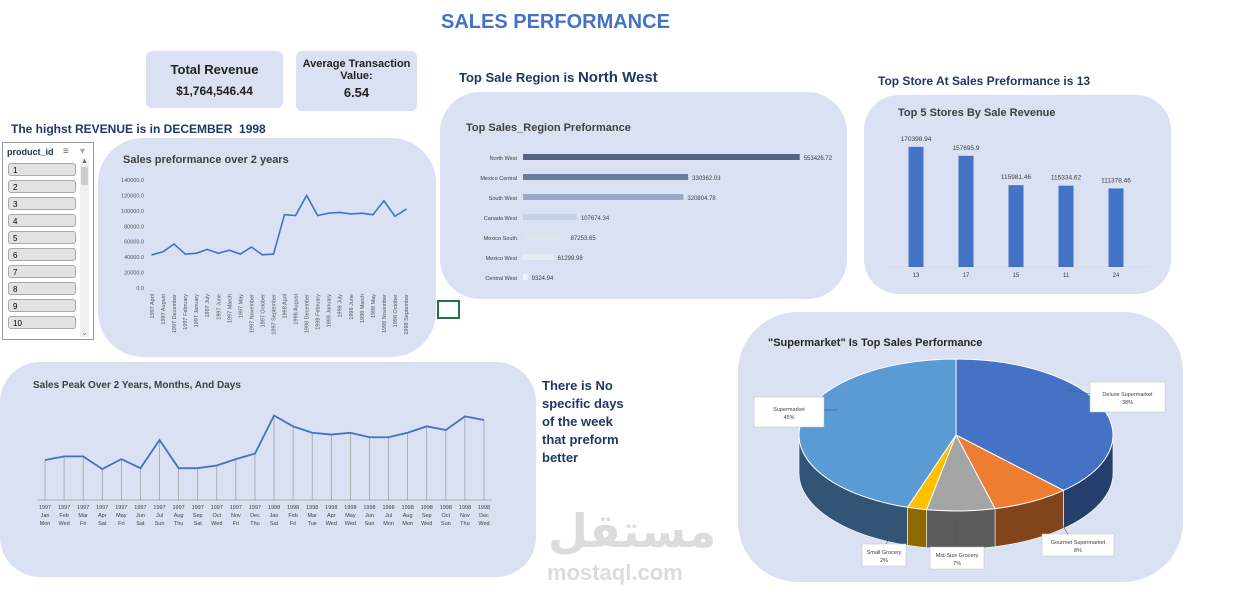 This screenshot has height=597, width=1244. What do you see at coordinates (263, 310) in the screenshot?
I see `x-tick-label: 1997 October` at bounding box center [263, 310].